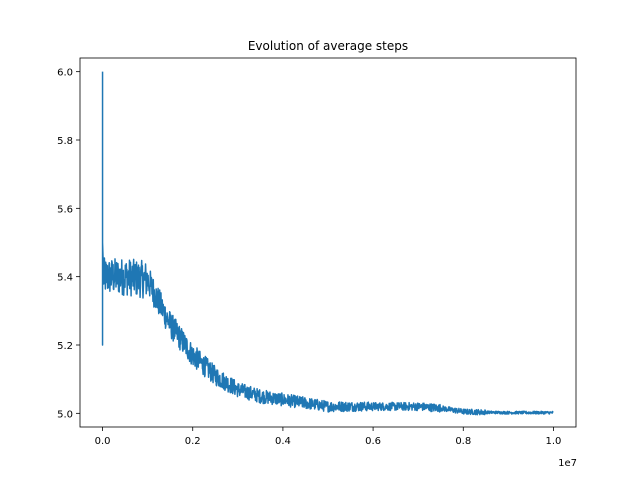 The height and width of the screenshot is (480, 640). Describe the element at coordinates (65, 209) in the screenshot. I see `y-tick-label: 5.6` at that location.